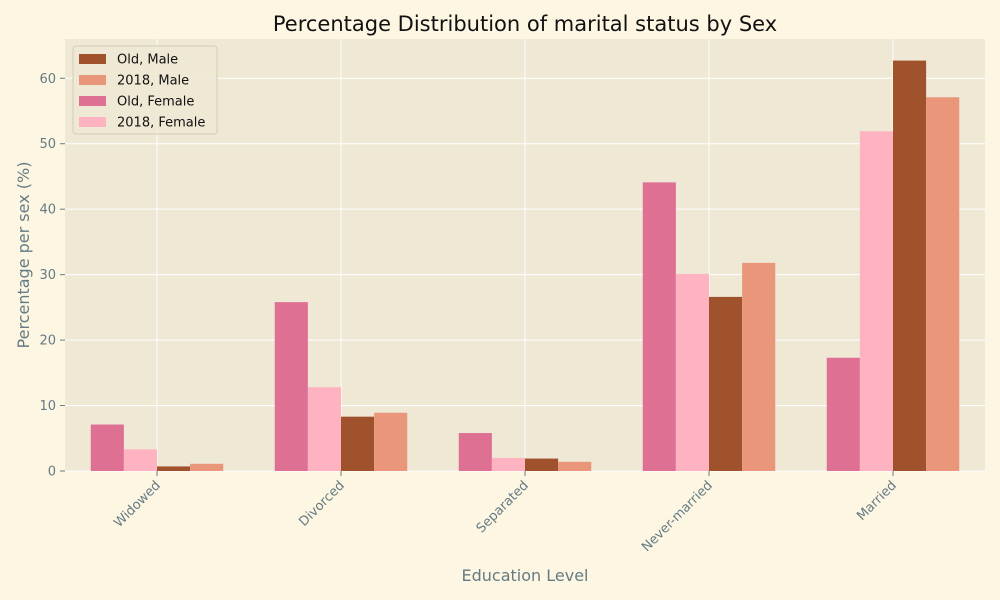  I want to click on y-tick-labels: 0 10 20 30 40 50 60, so click(52, 276).